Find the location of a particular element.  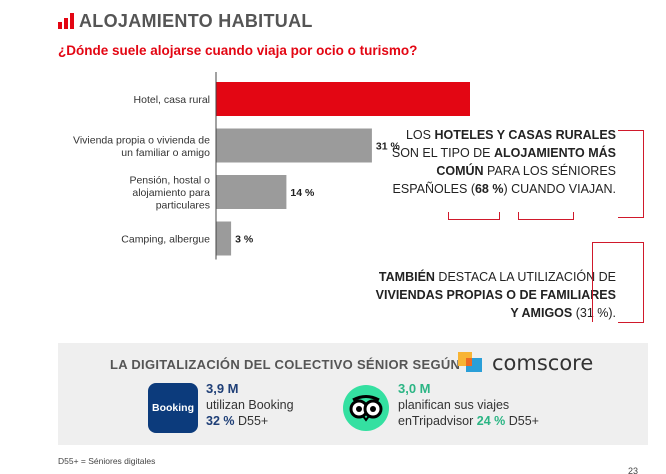

comscore-logo: comscore is located at coordinates (525, 363).